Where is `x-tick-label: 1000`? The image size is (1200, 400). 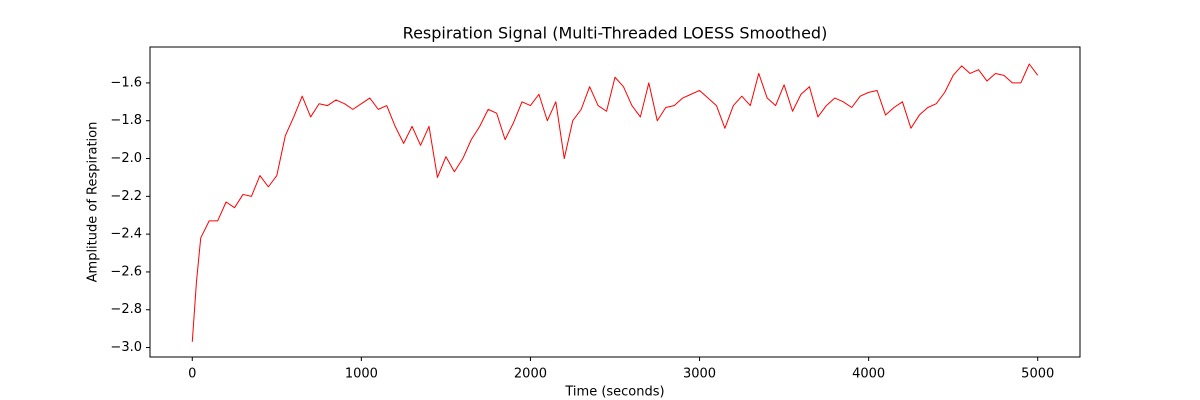
x-tick-label: 1000 is located at coordinates (361, 374).